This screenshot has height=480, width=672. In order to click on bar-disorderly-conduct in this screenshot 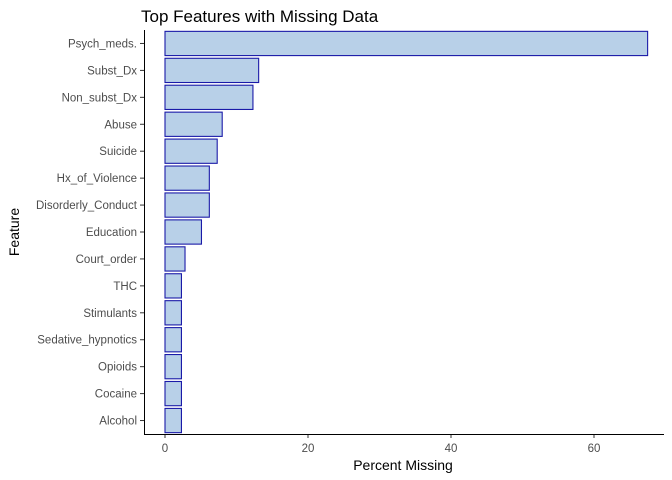, I will do `click(187, 205)`.